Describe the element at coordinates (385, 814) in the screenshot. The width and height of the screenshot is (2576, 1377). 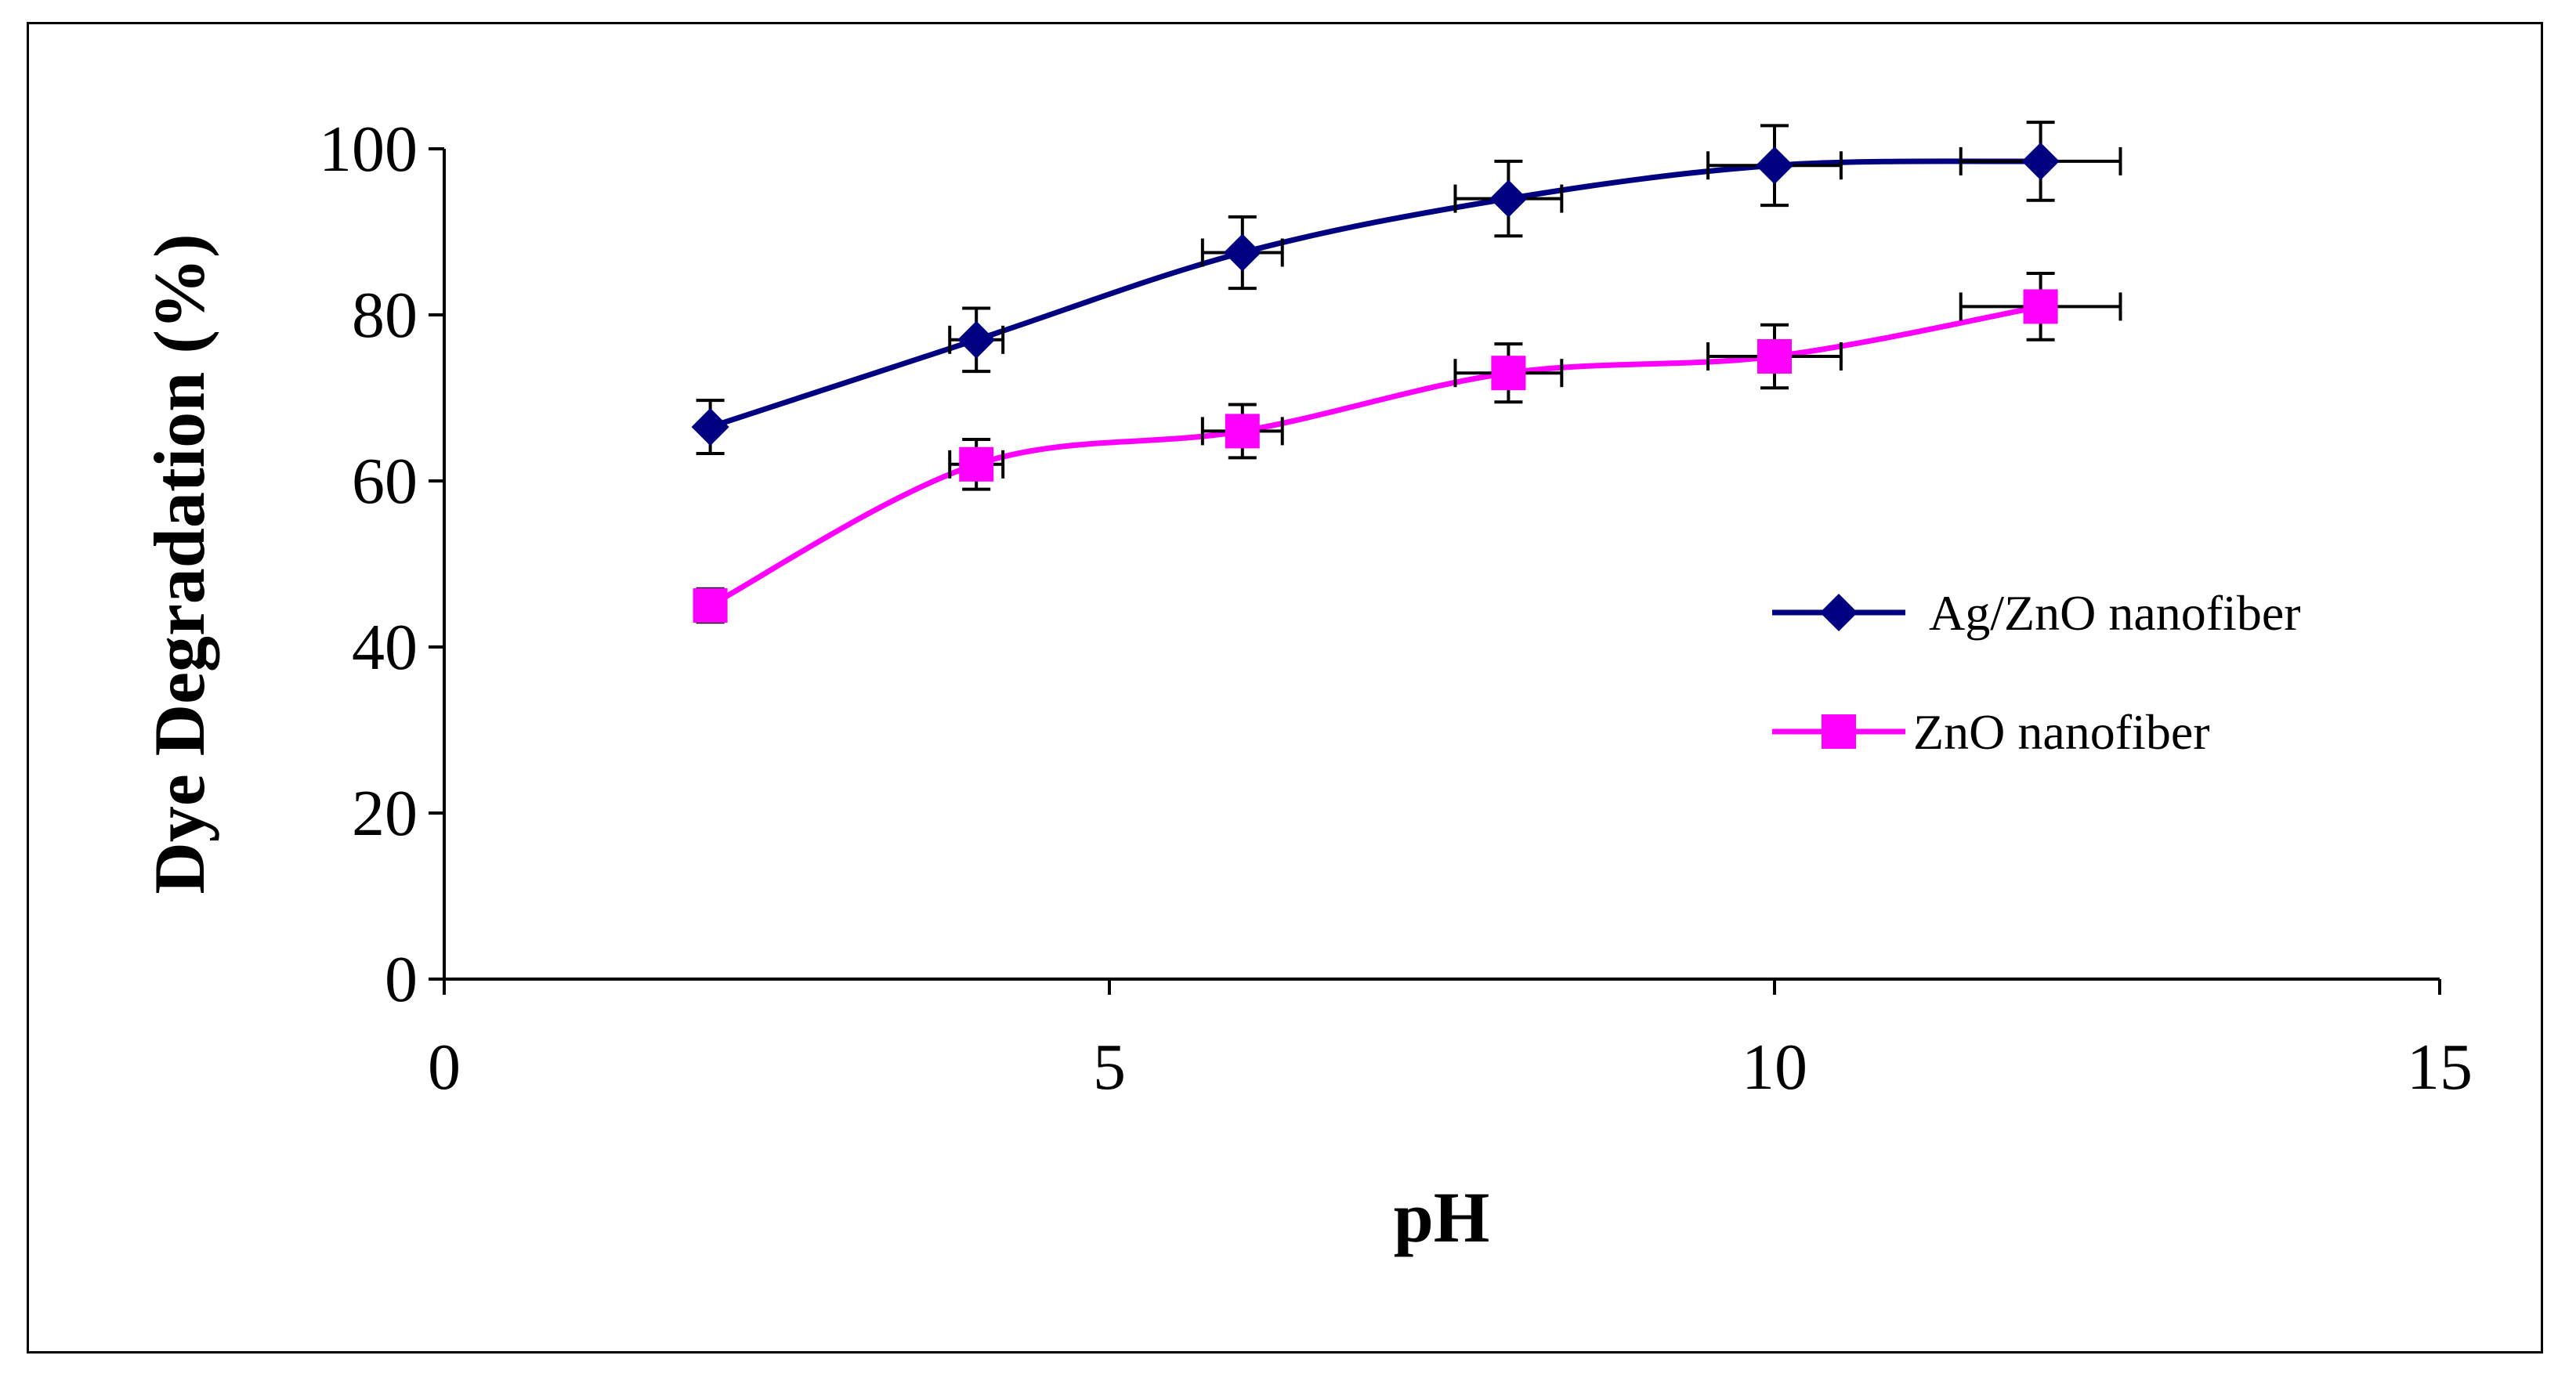
I see `y-tick-label: 20` at that location.